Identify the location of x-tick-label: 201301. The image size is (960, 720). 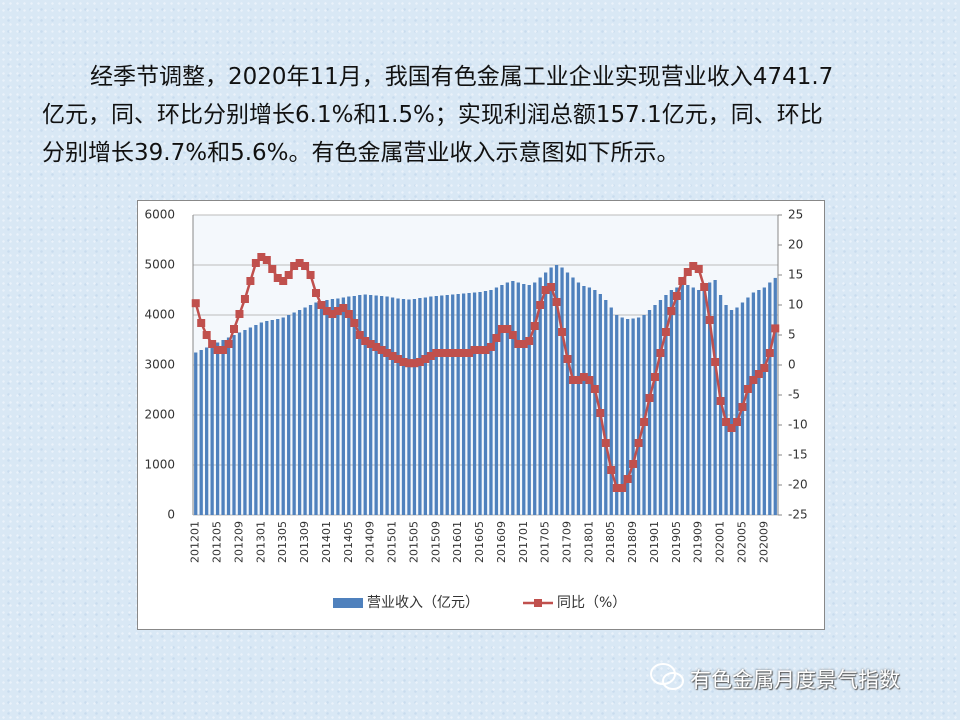
(260, 542).